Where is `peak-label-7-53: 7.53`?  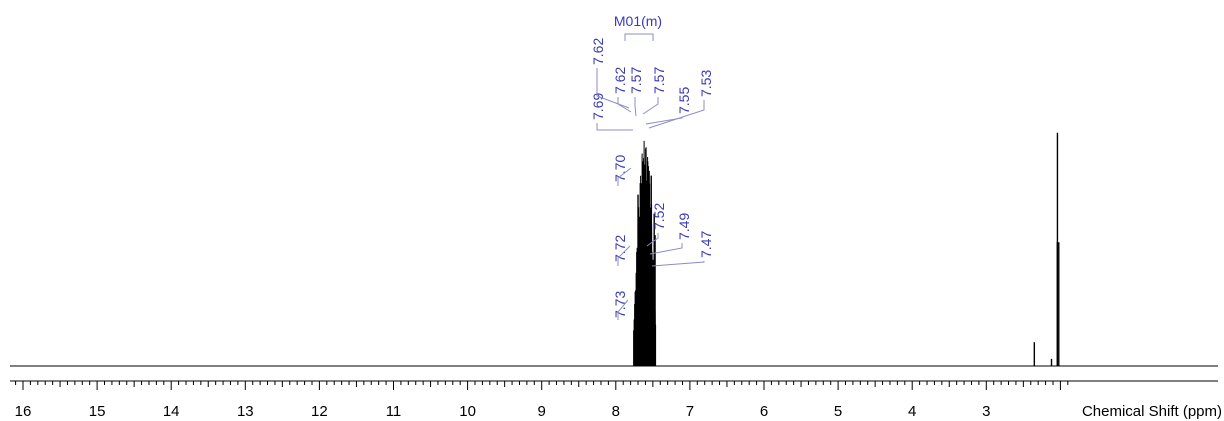 peak-label-7-53: 7.53 is located at coordinates (706, 83).